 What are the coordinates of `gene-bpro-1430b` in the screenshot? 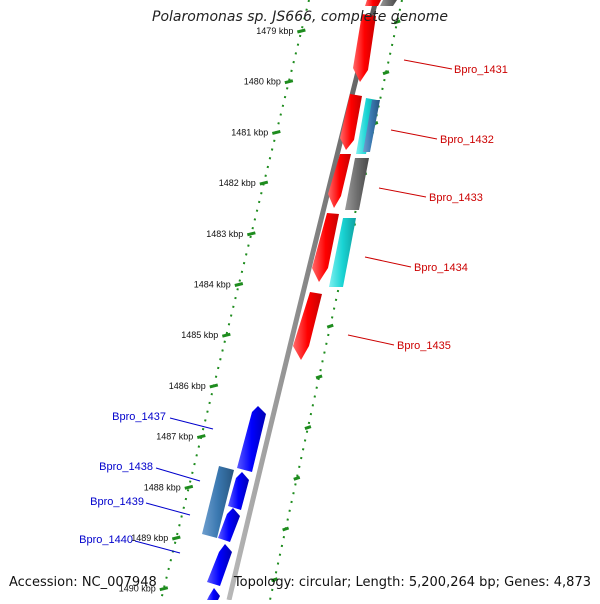 It's located at (373, 3).